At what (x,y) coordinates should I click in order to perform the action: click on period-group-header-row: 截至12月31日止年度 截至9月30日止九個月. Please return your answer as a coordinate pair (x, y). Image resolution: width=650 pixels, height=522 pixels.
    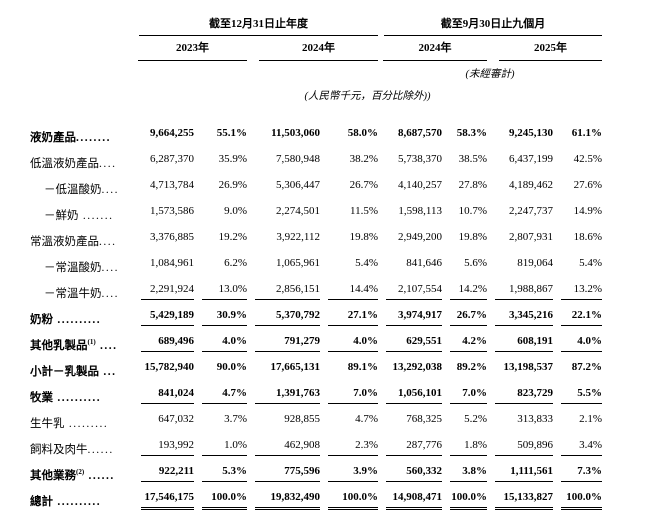
    Looking at the image, I should click on (316, 22).